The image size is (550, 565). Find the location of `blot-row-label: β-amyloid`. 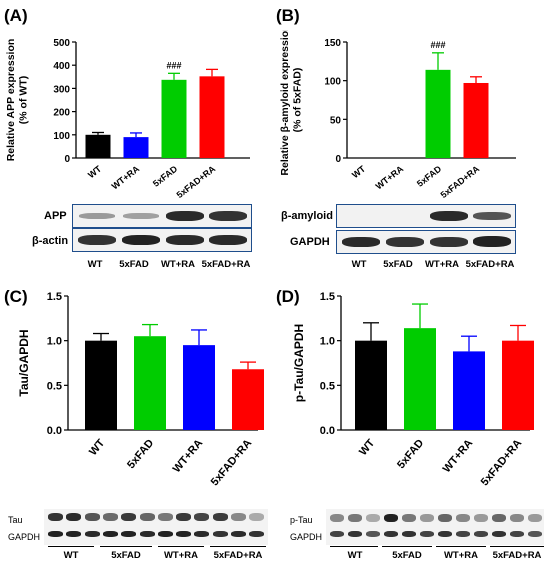

blot-row-label: β-amyloid is located at coordinates (307, 216).